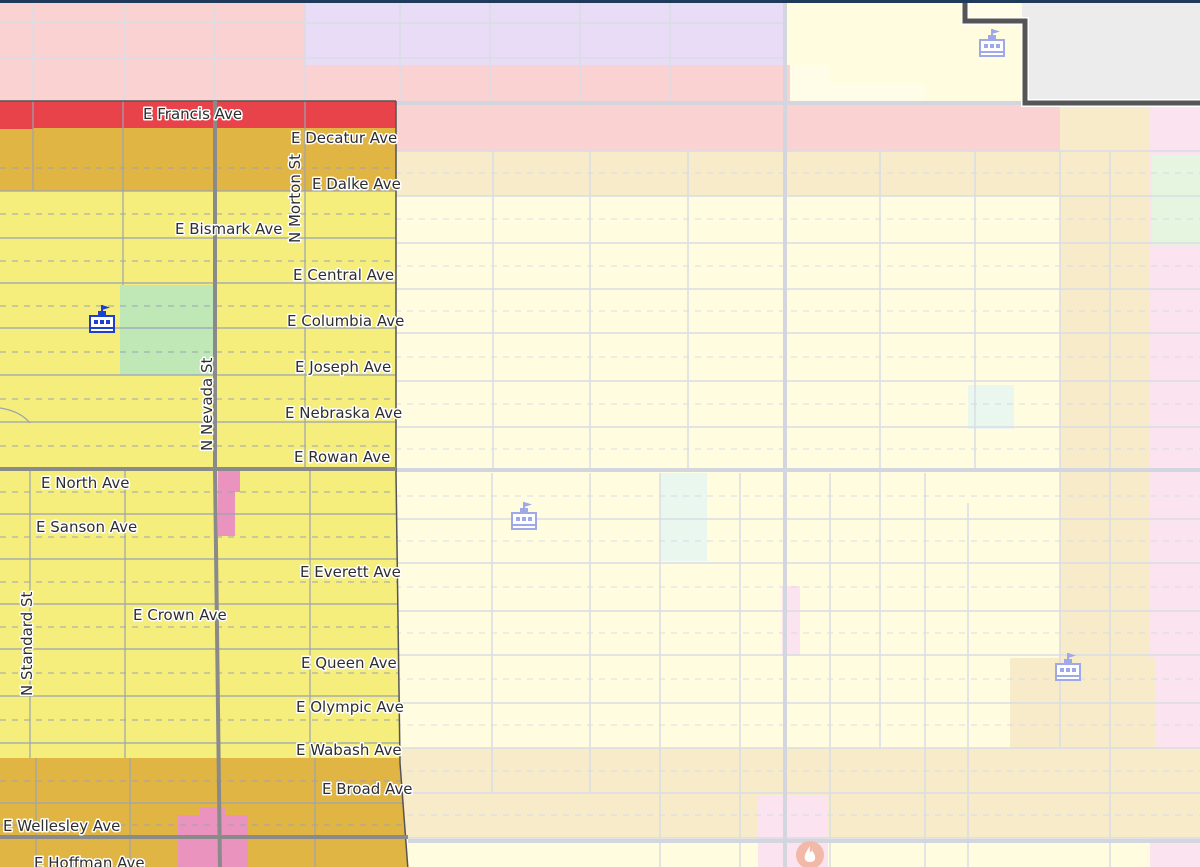 This screenshot has width=1200, height=867. I want to click on street-label-n-nevada-st: N Nevada St, so click(207, 404).